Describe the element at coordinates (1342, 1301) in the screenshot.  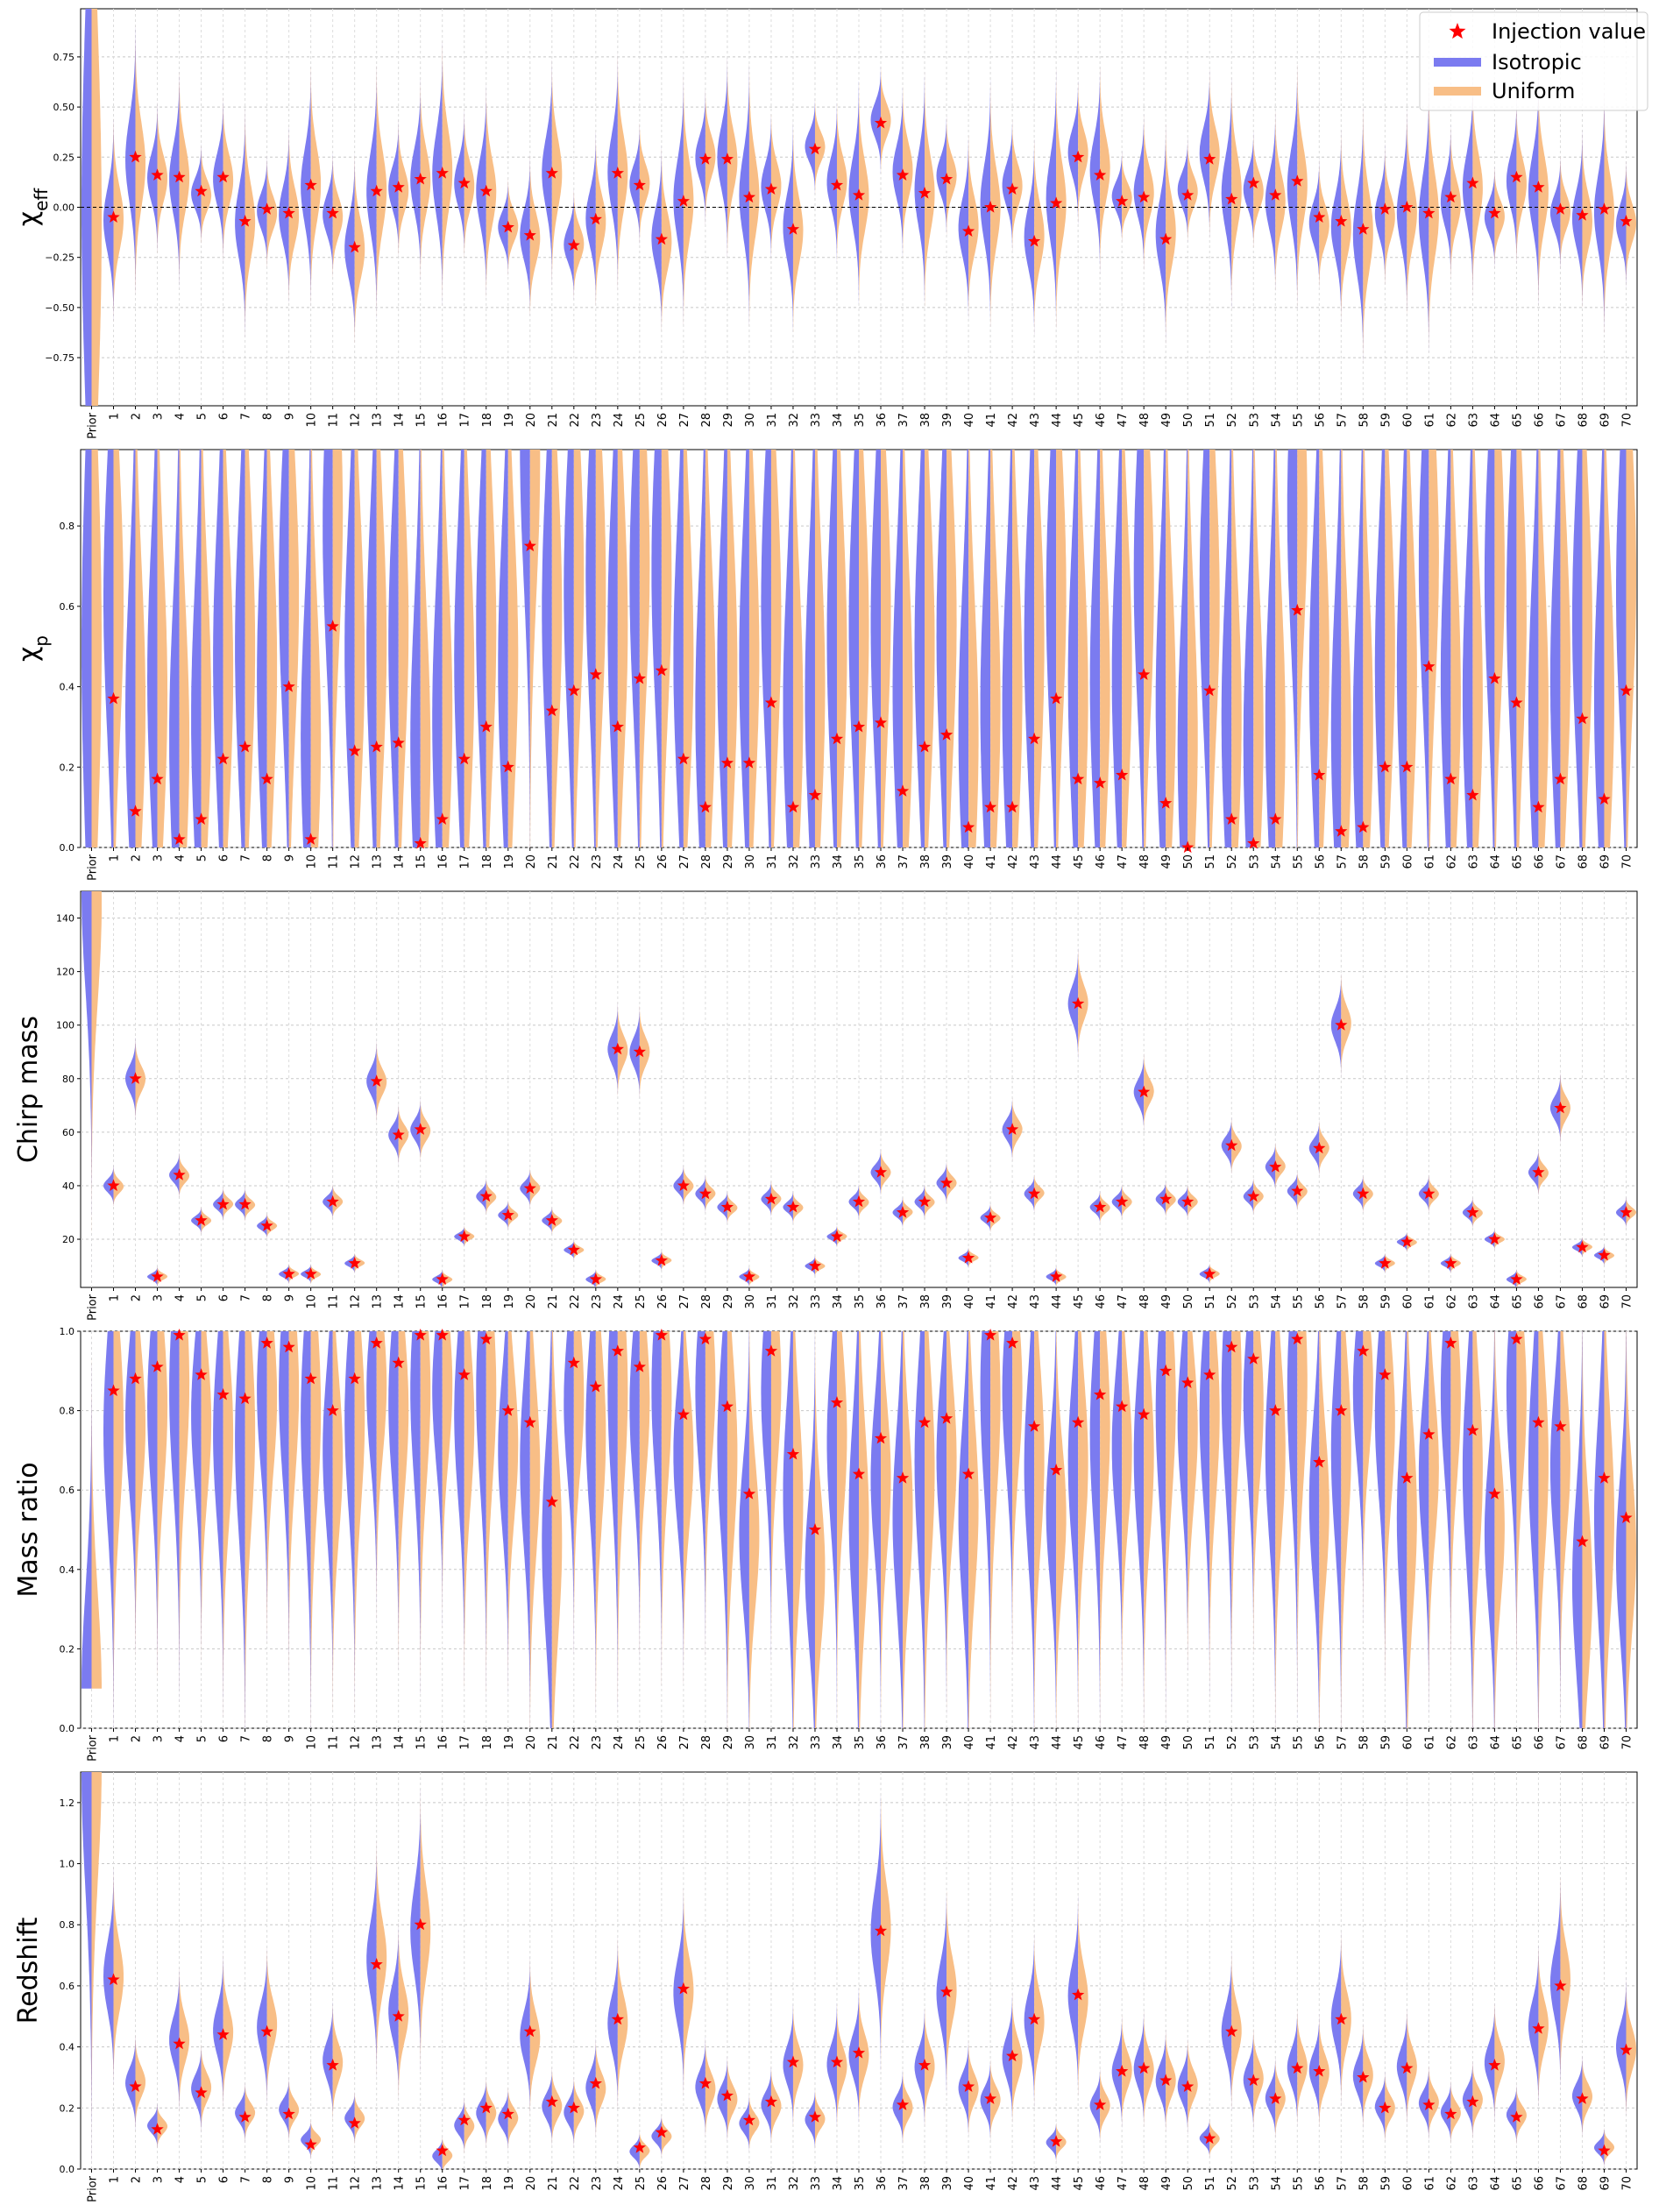
I see `x-tick-label: 57` at that location.